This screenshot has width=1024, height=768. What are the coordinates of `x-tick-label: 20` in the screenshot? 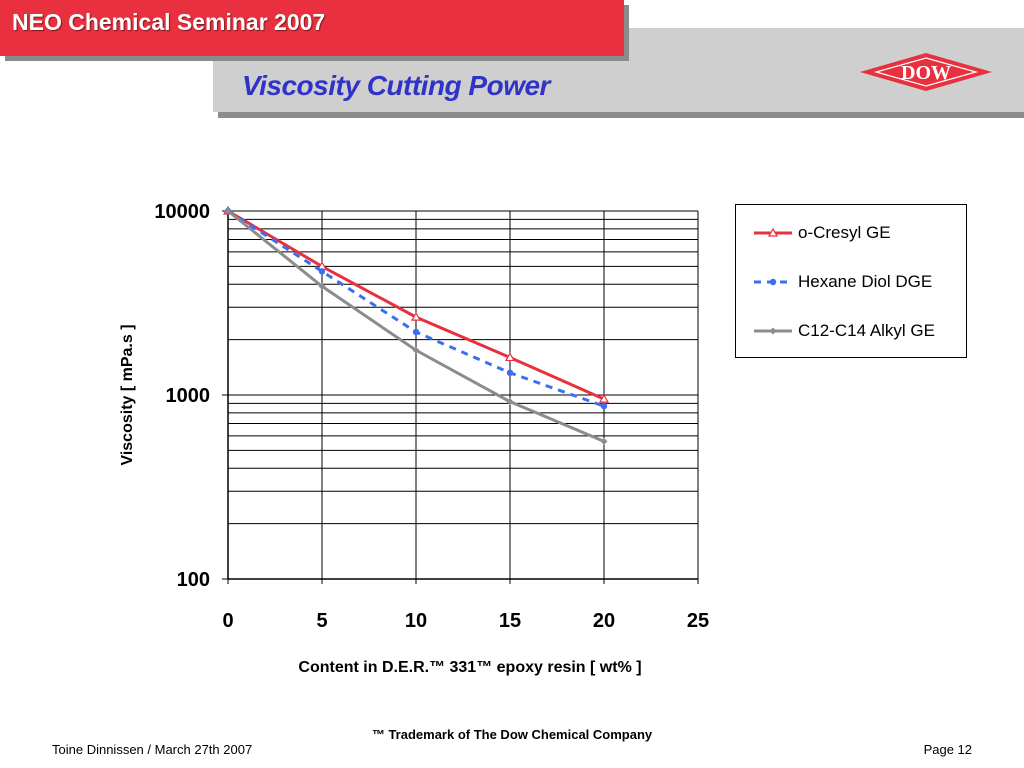 It's located at (604, 621).